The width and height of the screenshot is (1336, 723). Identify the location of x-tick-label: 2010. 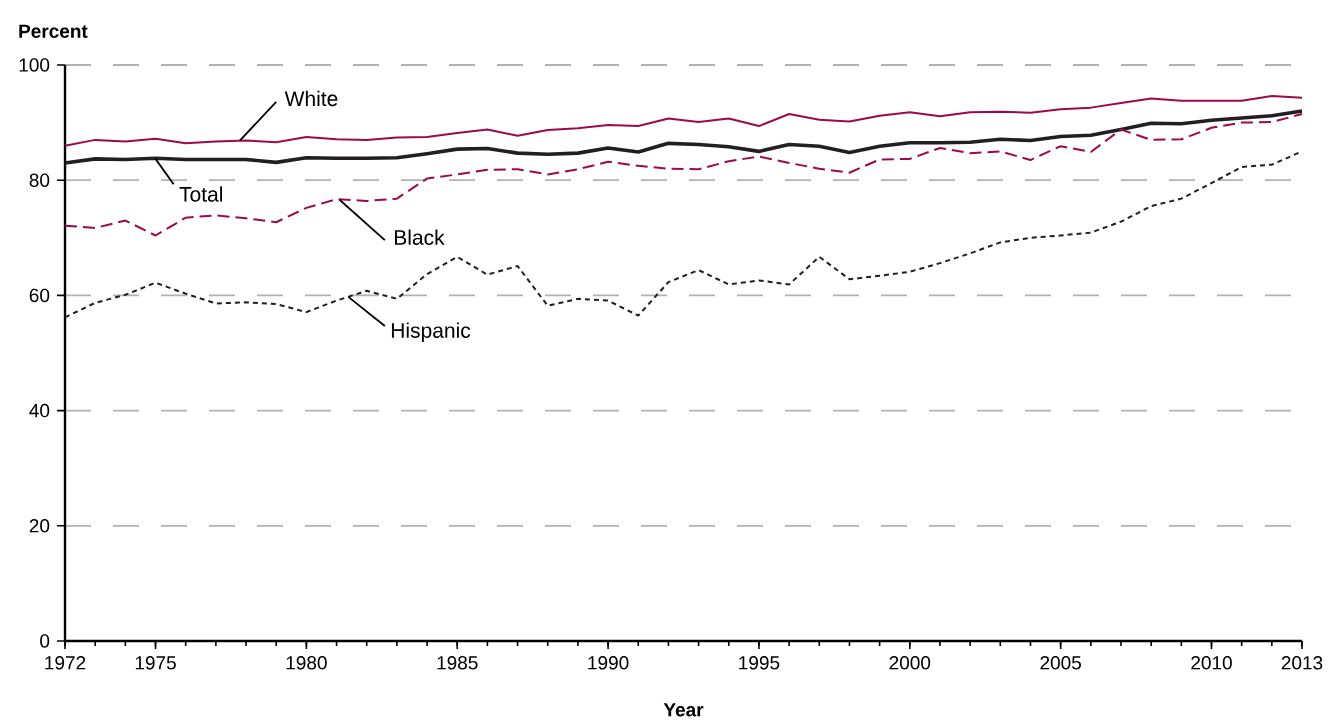
(1211, 662).